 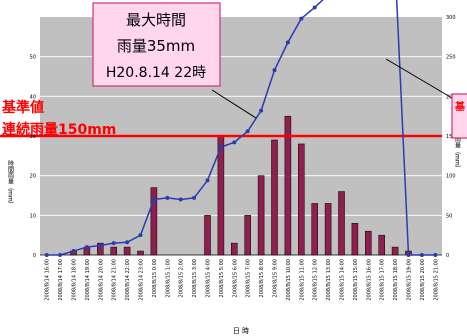 What do you see at coordinates (449, 216) in the screenshot?
I see `right-tick-label: 50` at bounding box center [449, 216].